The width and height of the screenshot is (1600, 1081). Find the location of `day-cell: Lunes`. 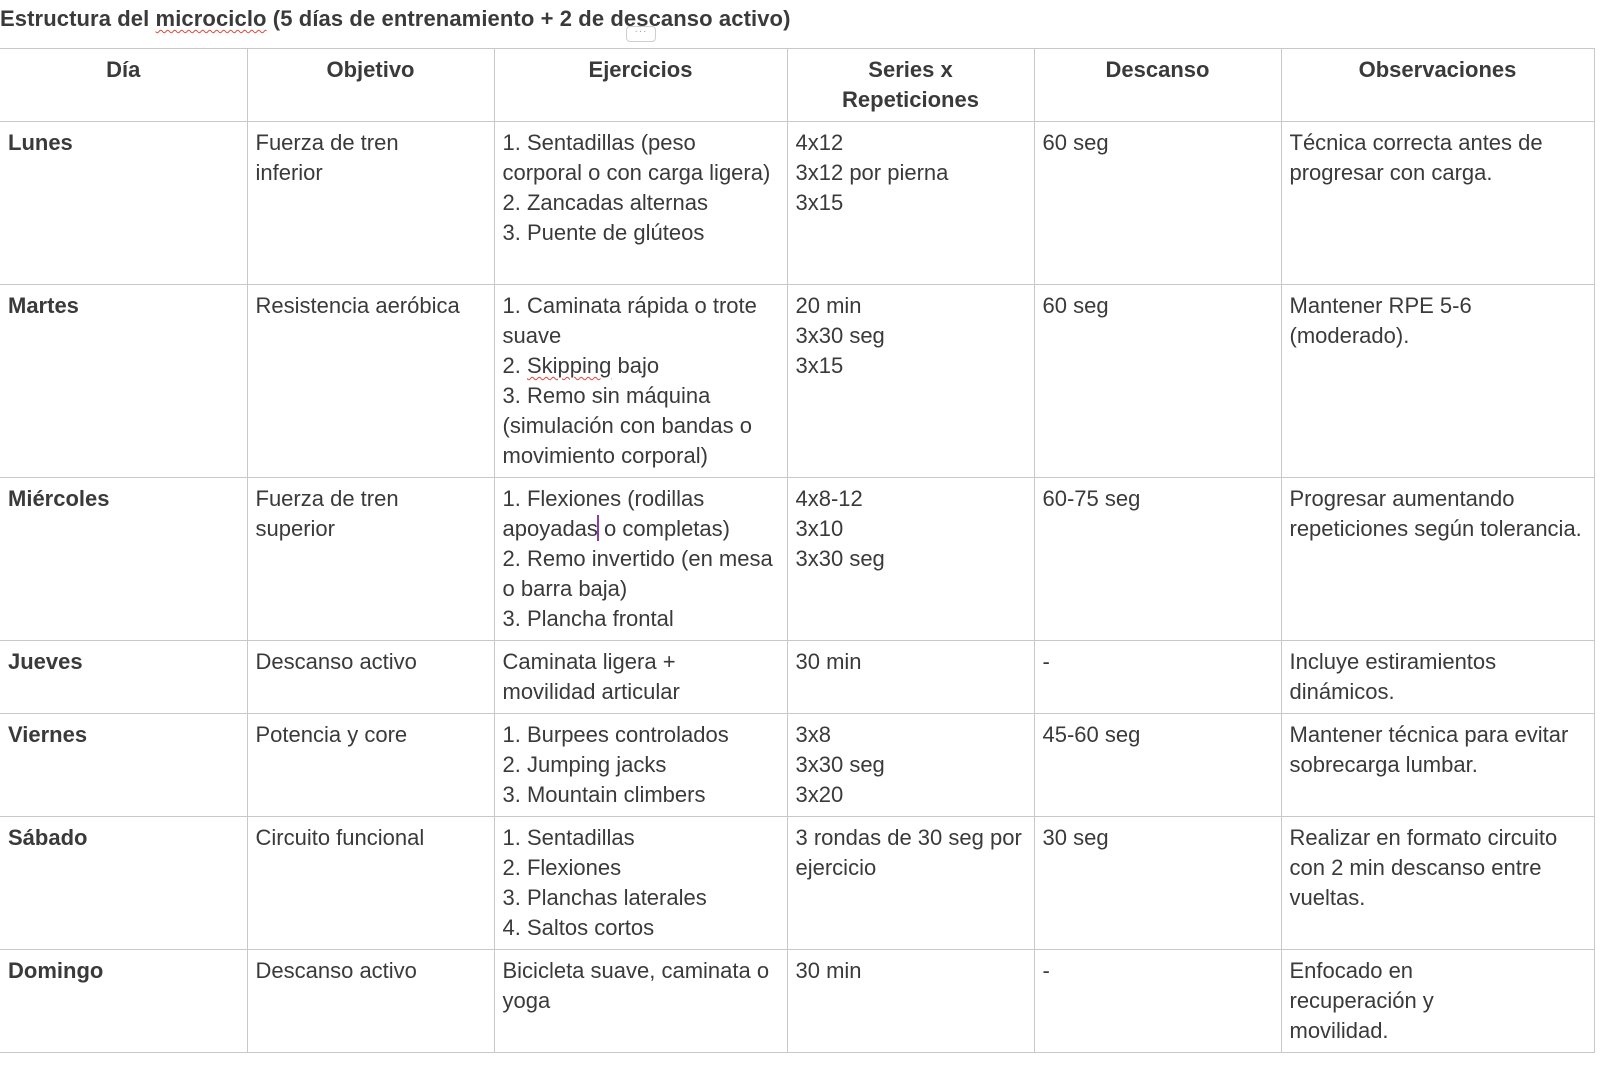

day-cell: Lunes is located at coordinates (124, 203).